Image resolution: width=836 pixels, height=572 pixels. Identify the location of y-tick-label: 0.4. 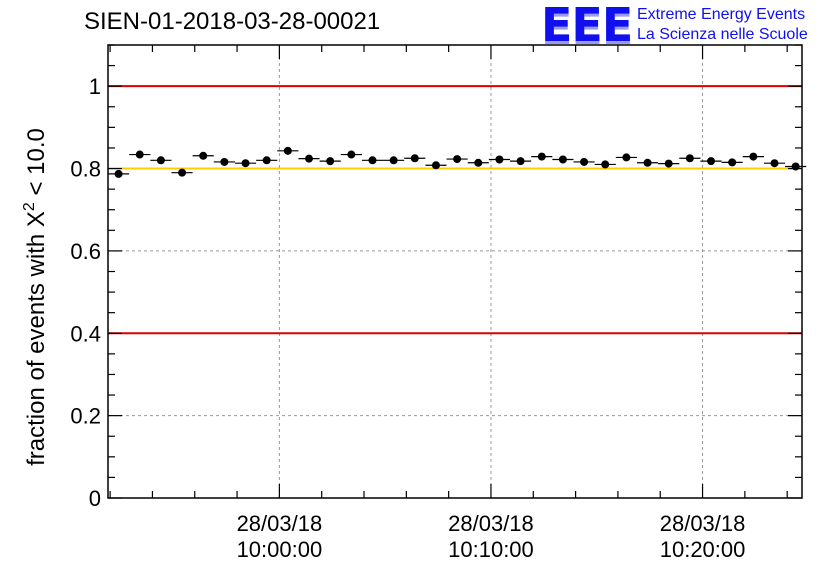
(85, 333).